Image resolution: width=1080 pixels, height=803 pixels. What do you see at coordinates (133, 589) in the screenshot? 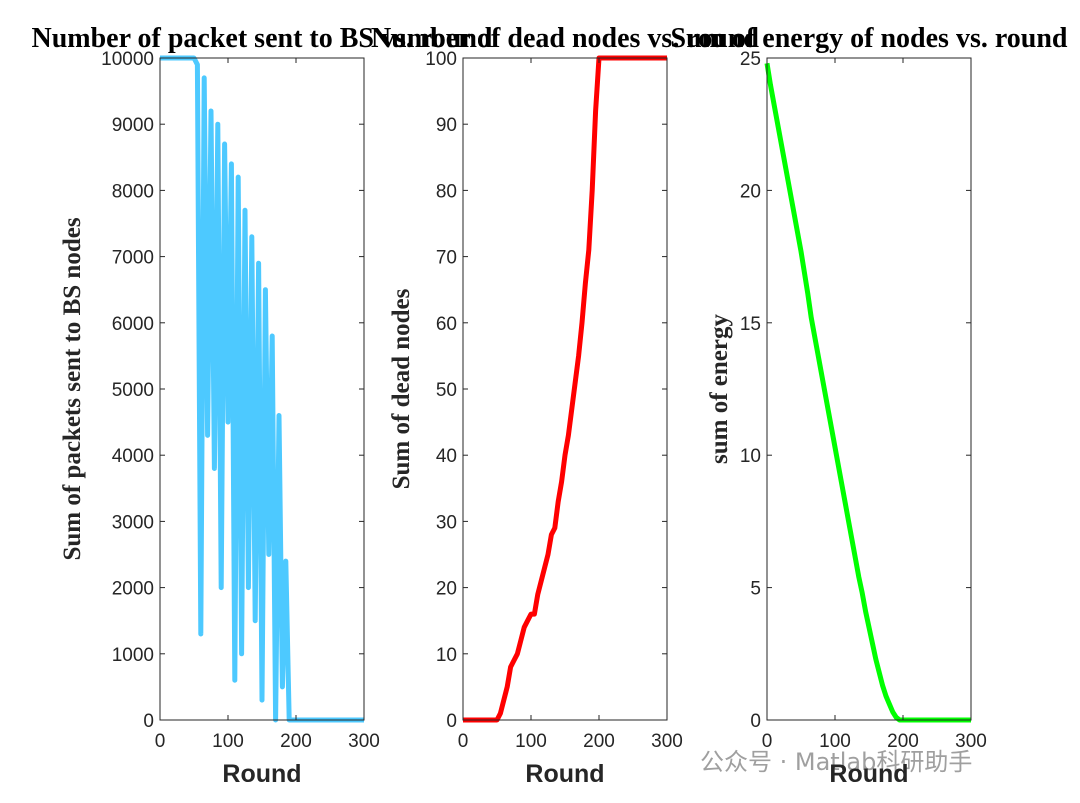
I see `y-tick-label: 2000` at bounding box center [133, 589].